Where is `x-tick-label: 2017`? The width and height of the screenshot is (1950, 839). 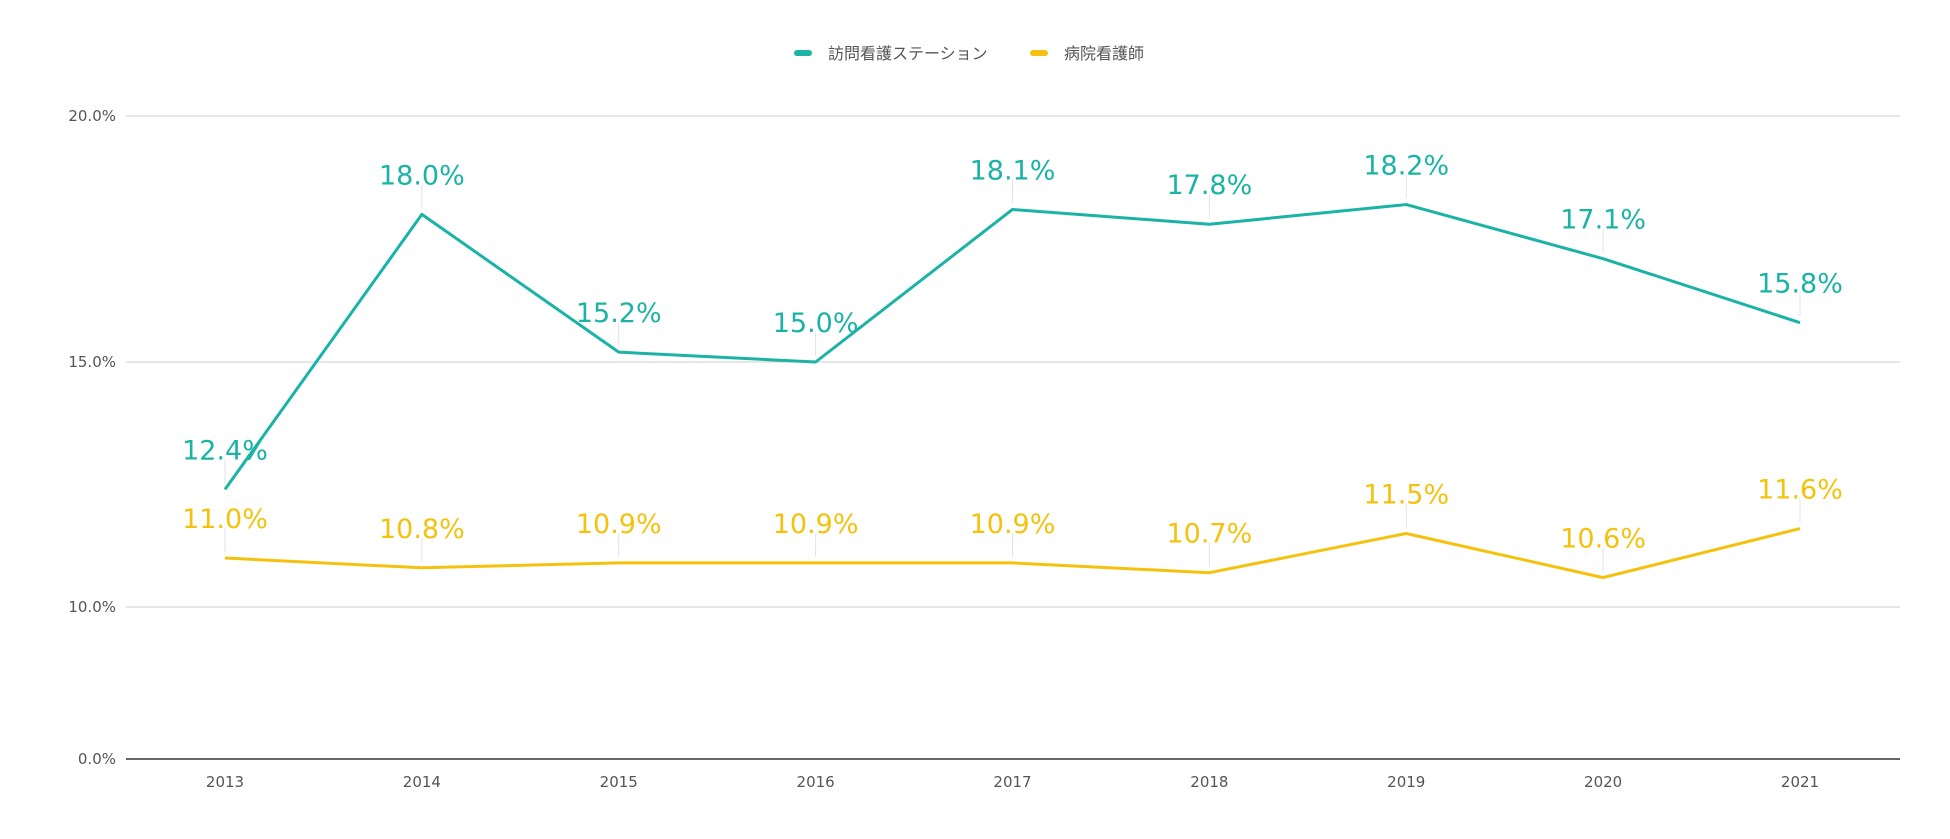 x-tick-label: 2017 is located at coordinates (1012, 782).